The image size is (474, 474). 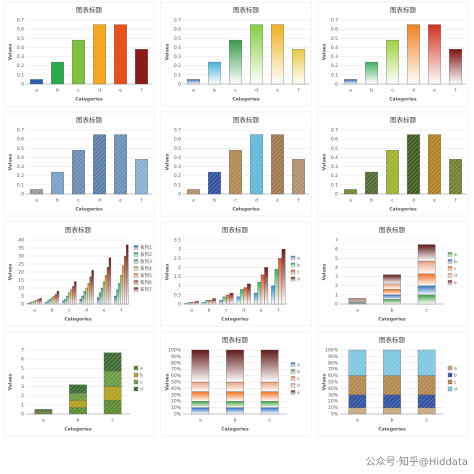 What do you see at coordinates (334, 48) in the screenshot?
I see `y-tick-label: 0.4` at bounding box center [334, 48].